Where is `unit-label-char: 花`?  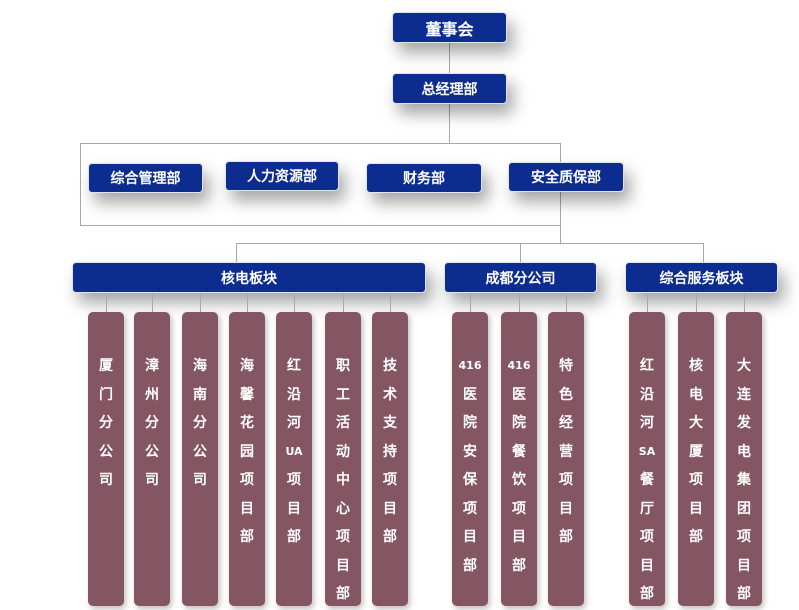
unit-label-char: 花 is located at coordinates (247, 423).